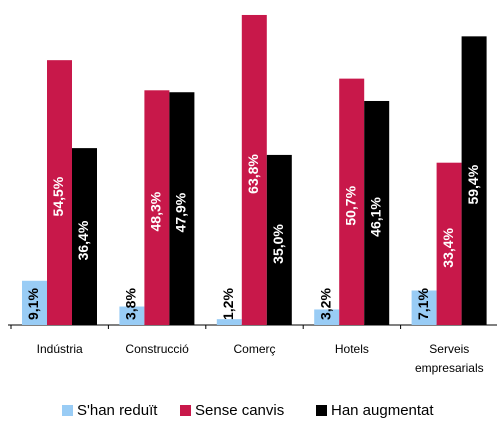  Describe the element at coordinates (473, 184) in the screenshot. I see `value-label: 59,4%` at that location.